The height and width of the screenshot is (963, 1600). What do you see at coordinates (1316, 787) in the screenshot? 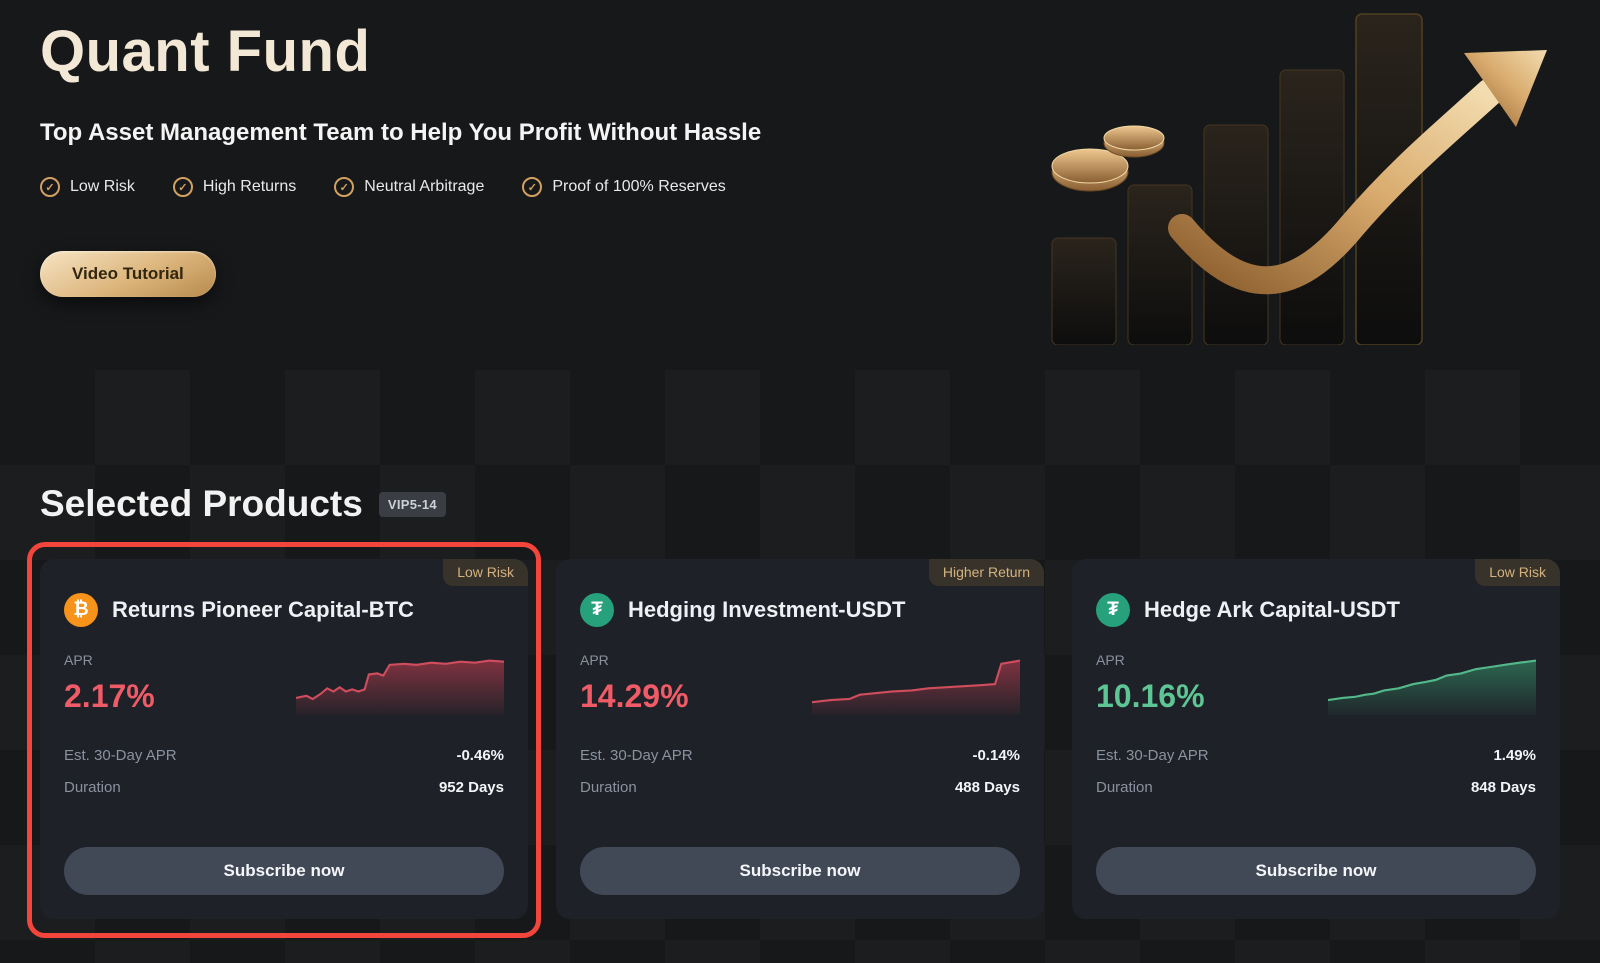
I see `duration-row: Duration 848 Days` at bounding box center [1316, 787].